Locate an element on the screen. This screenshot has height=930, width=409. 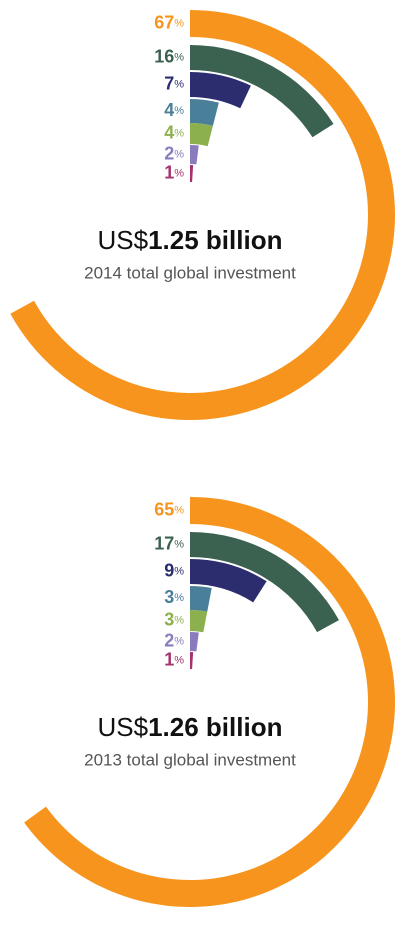
value-label: 67% is located at coordinates (169, 22).